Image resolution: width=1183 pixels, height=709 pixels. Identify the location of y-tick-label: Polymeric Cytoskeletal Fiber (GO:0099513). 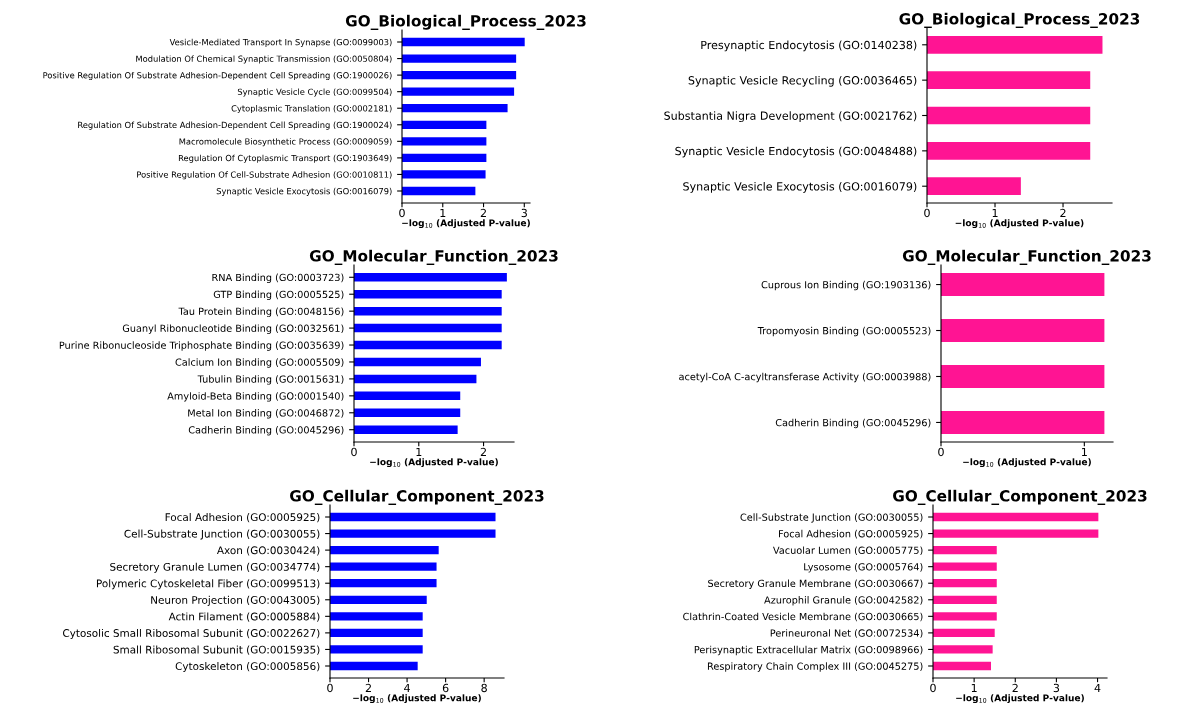
(208, 584).